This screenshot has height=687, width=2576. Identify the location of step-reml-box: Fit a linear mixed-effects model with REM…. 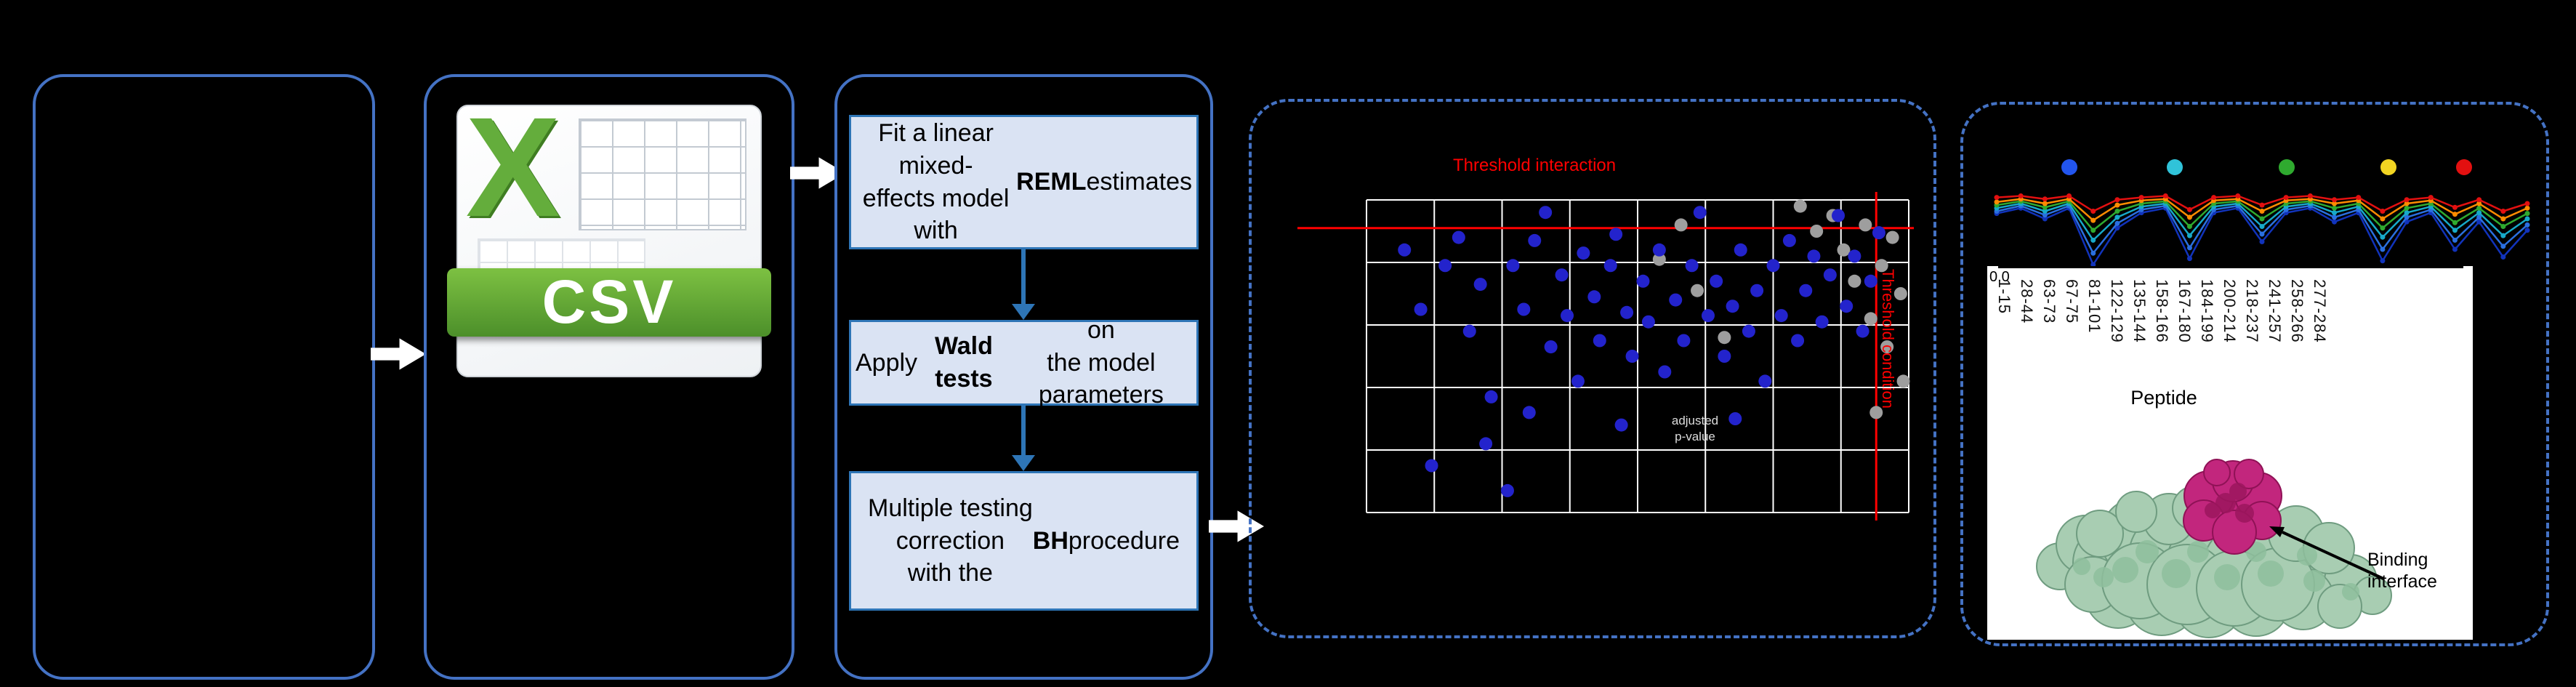
(1024, 182).